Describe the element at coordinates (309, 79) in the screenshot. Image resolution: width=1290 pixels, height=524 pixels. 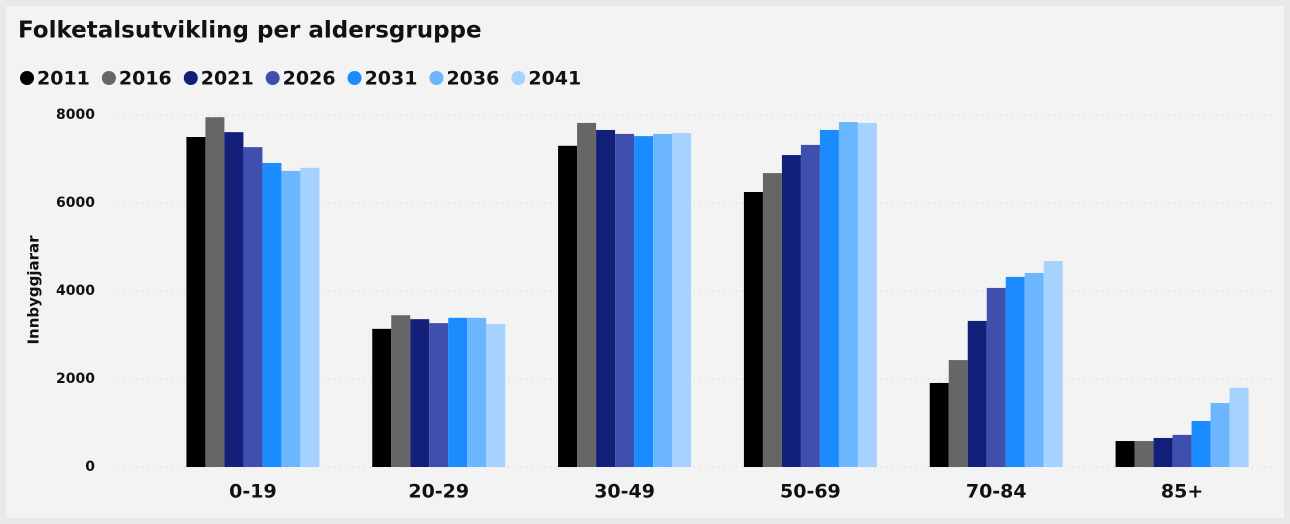
I see `legend-label: 2026` at that location.